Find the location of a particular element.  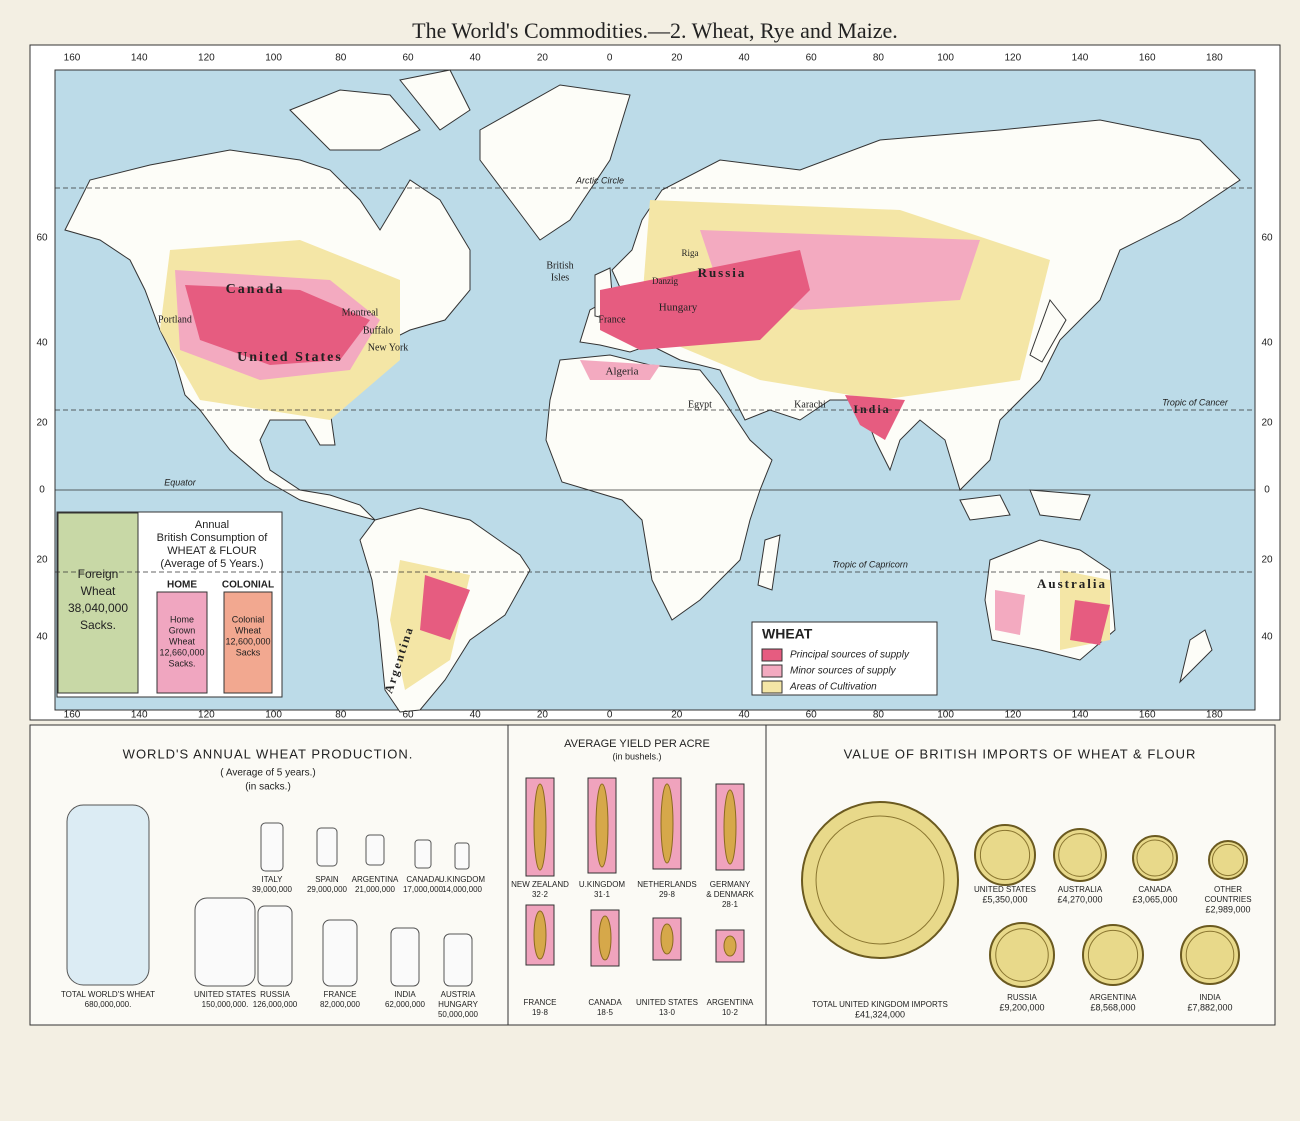

indonesia is located at coordinates (985, 507).